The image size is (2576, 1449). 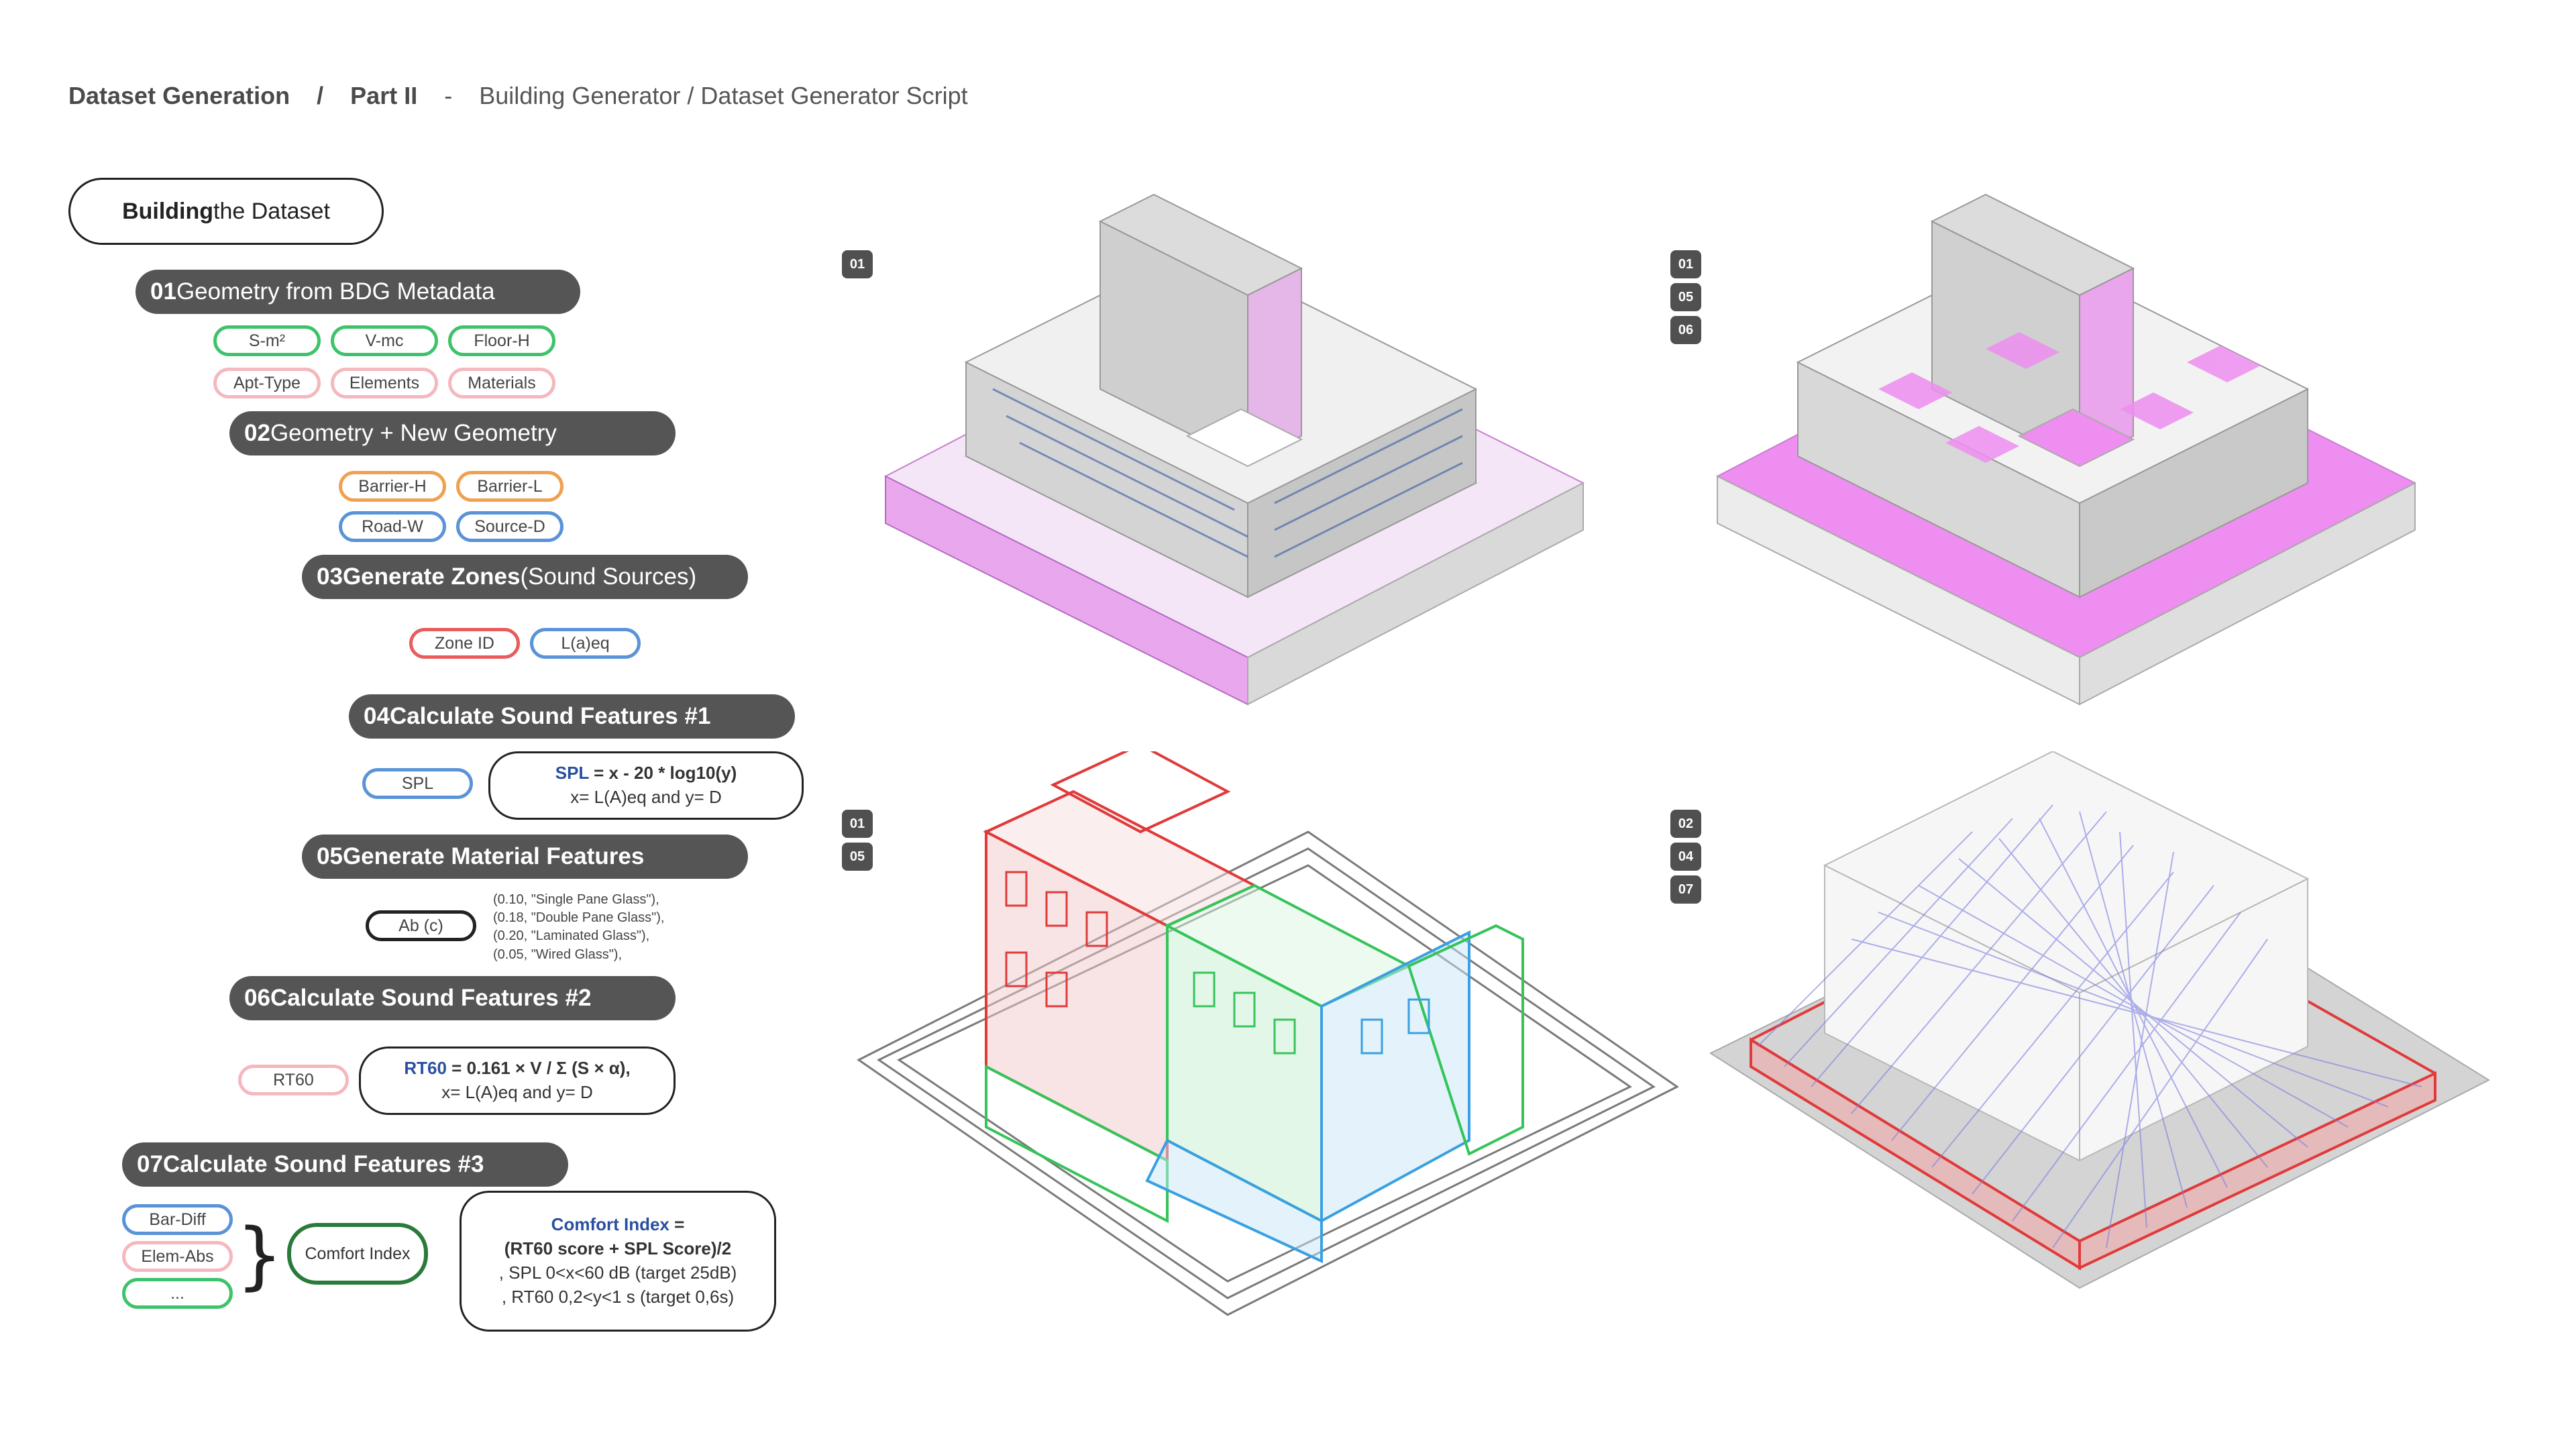 What do you see at coordinates (538, 1068) in the screenshot?
I see `rt60-formula-eq: = 0.161 × V / Σ (S × α),` at bounding box center [538, 1068].